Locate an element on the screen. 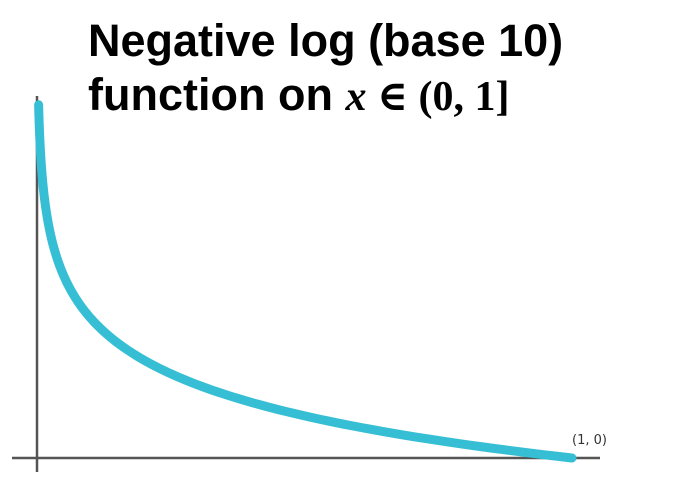  chart-title-math: x ∈ (0, 1] is located at coordinates (427, 97).